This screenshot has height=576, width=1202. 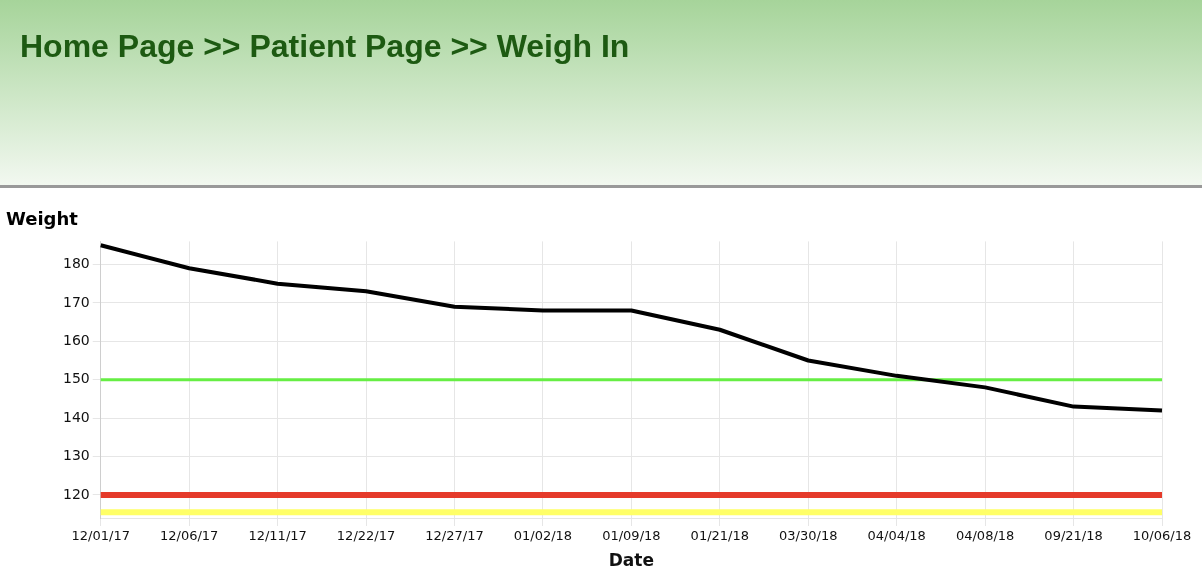 I want to click on y-tick-label: 170, so click(x=76, y=301).